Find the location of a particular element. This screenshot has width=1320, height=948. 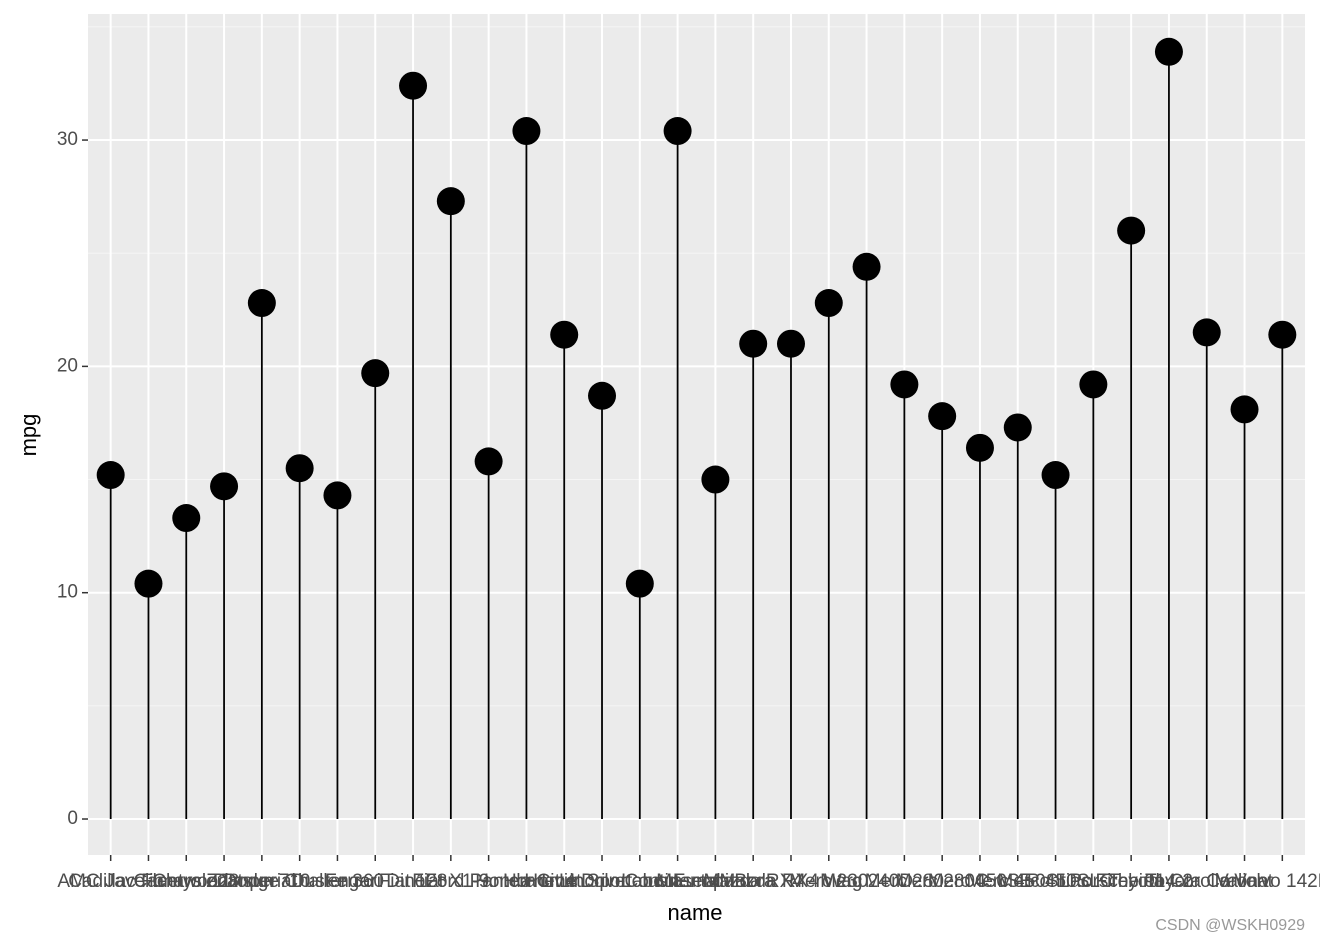

x-tick-label: Lincoln Continental is located at coordinates (640, 881).